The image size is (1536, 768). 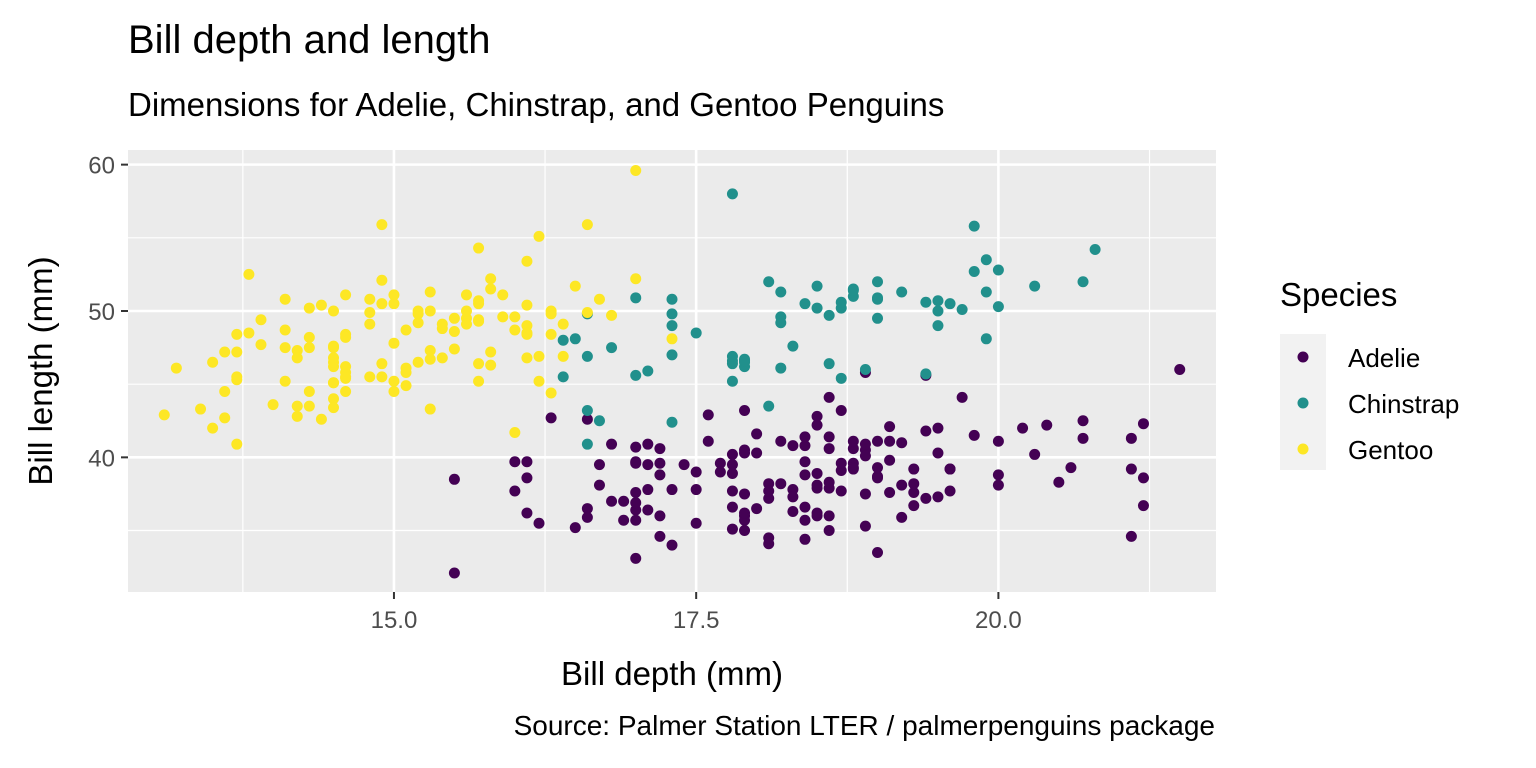 I want to click on legend: Species Adelie Chinstrap Gentoo, so click(x=1369, y=373).